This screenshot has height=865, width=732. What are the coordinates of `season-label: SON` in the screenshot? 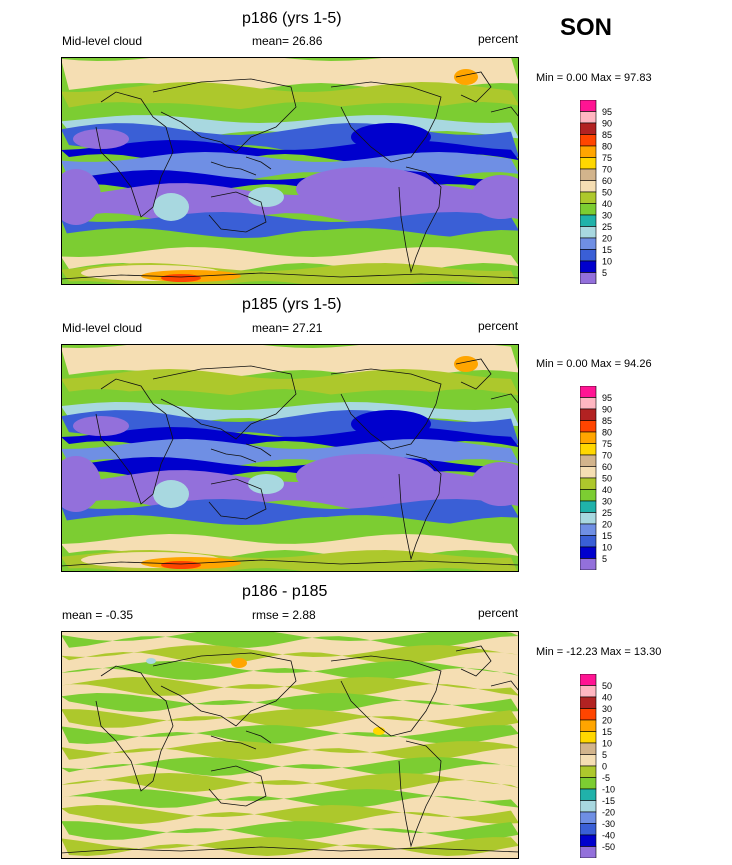 It's located at (586, 27).